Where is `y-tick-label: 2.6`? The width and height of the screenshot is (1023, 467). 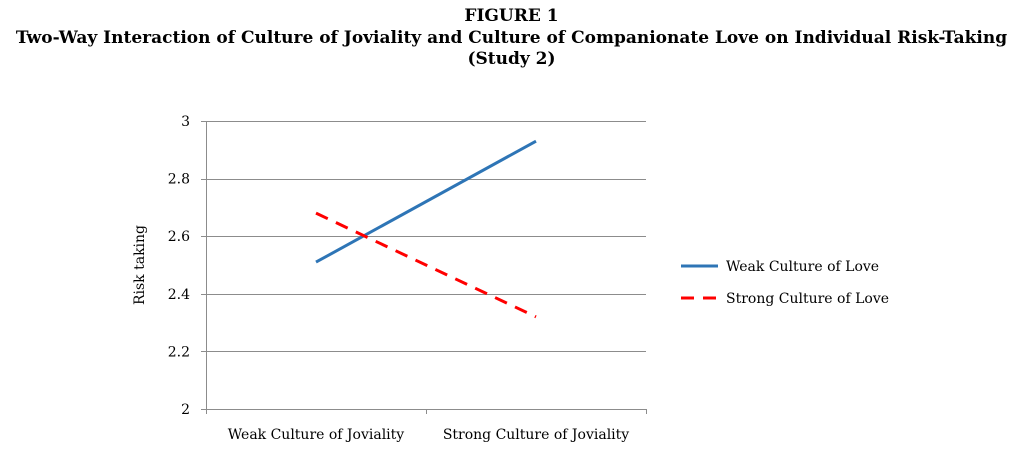 y-tick-label: 2.6 is located at coordinates (179, 237).